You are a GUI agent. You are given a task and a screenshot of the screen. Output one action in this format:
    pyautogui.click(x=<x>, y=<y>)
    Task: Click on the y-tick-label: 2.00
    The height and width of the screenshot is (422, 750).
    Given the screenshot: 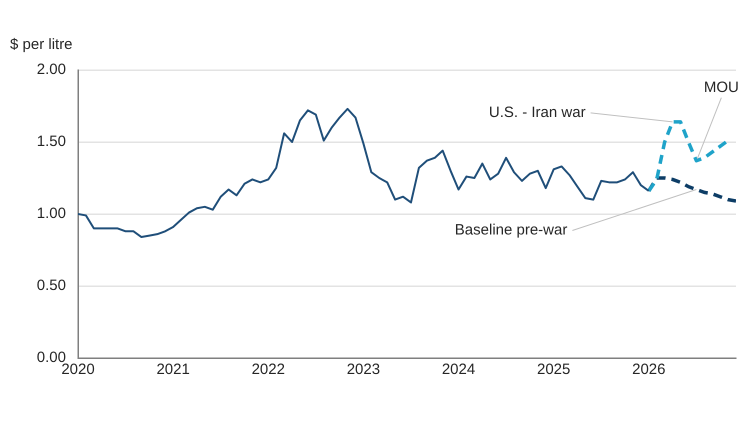 What is the action you would take?
    pyautogui.click(x=51, y=69)
    